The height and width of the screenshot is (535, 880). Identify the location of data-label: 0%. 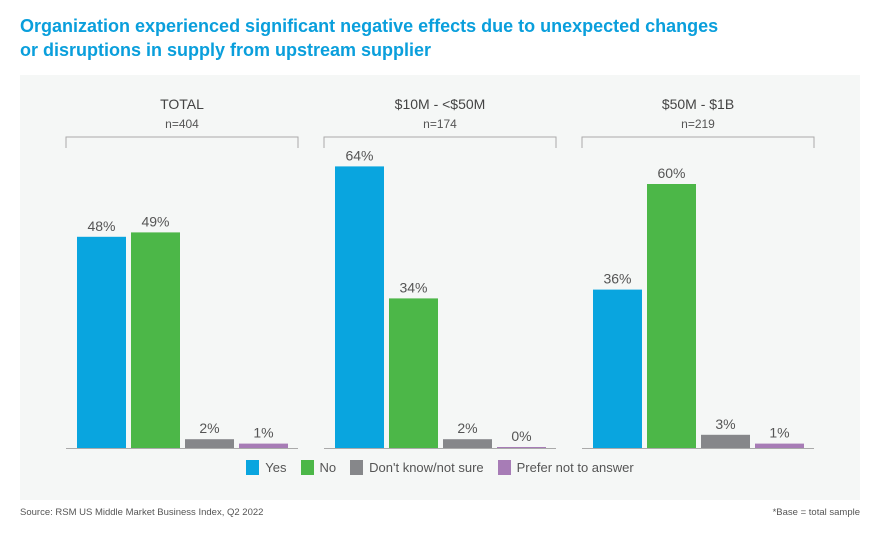
(521, 436).